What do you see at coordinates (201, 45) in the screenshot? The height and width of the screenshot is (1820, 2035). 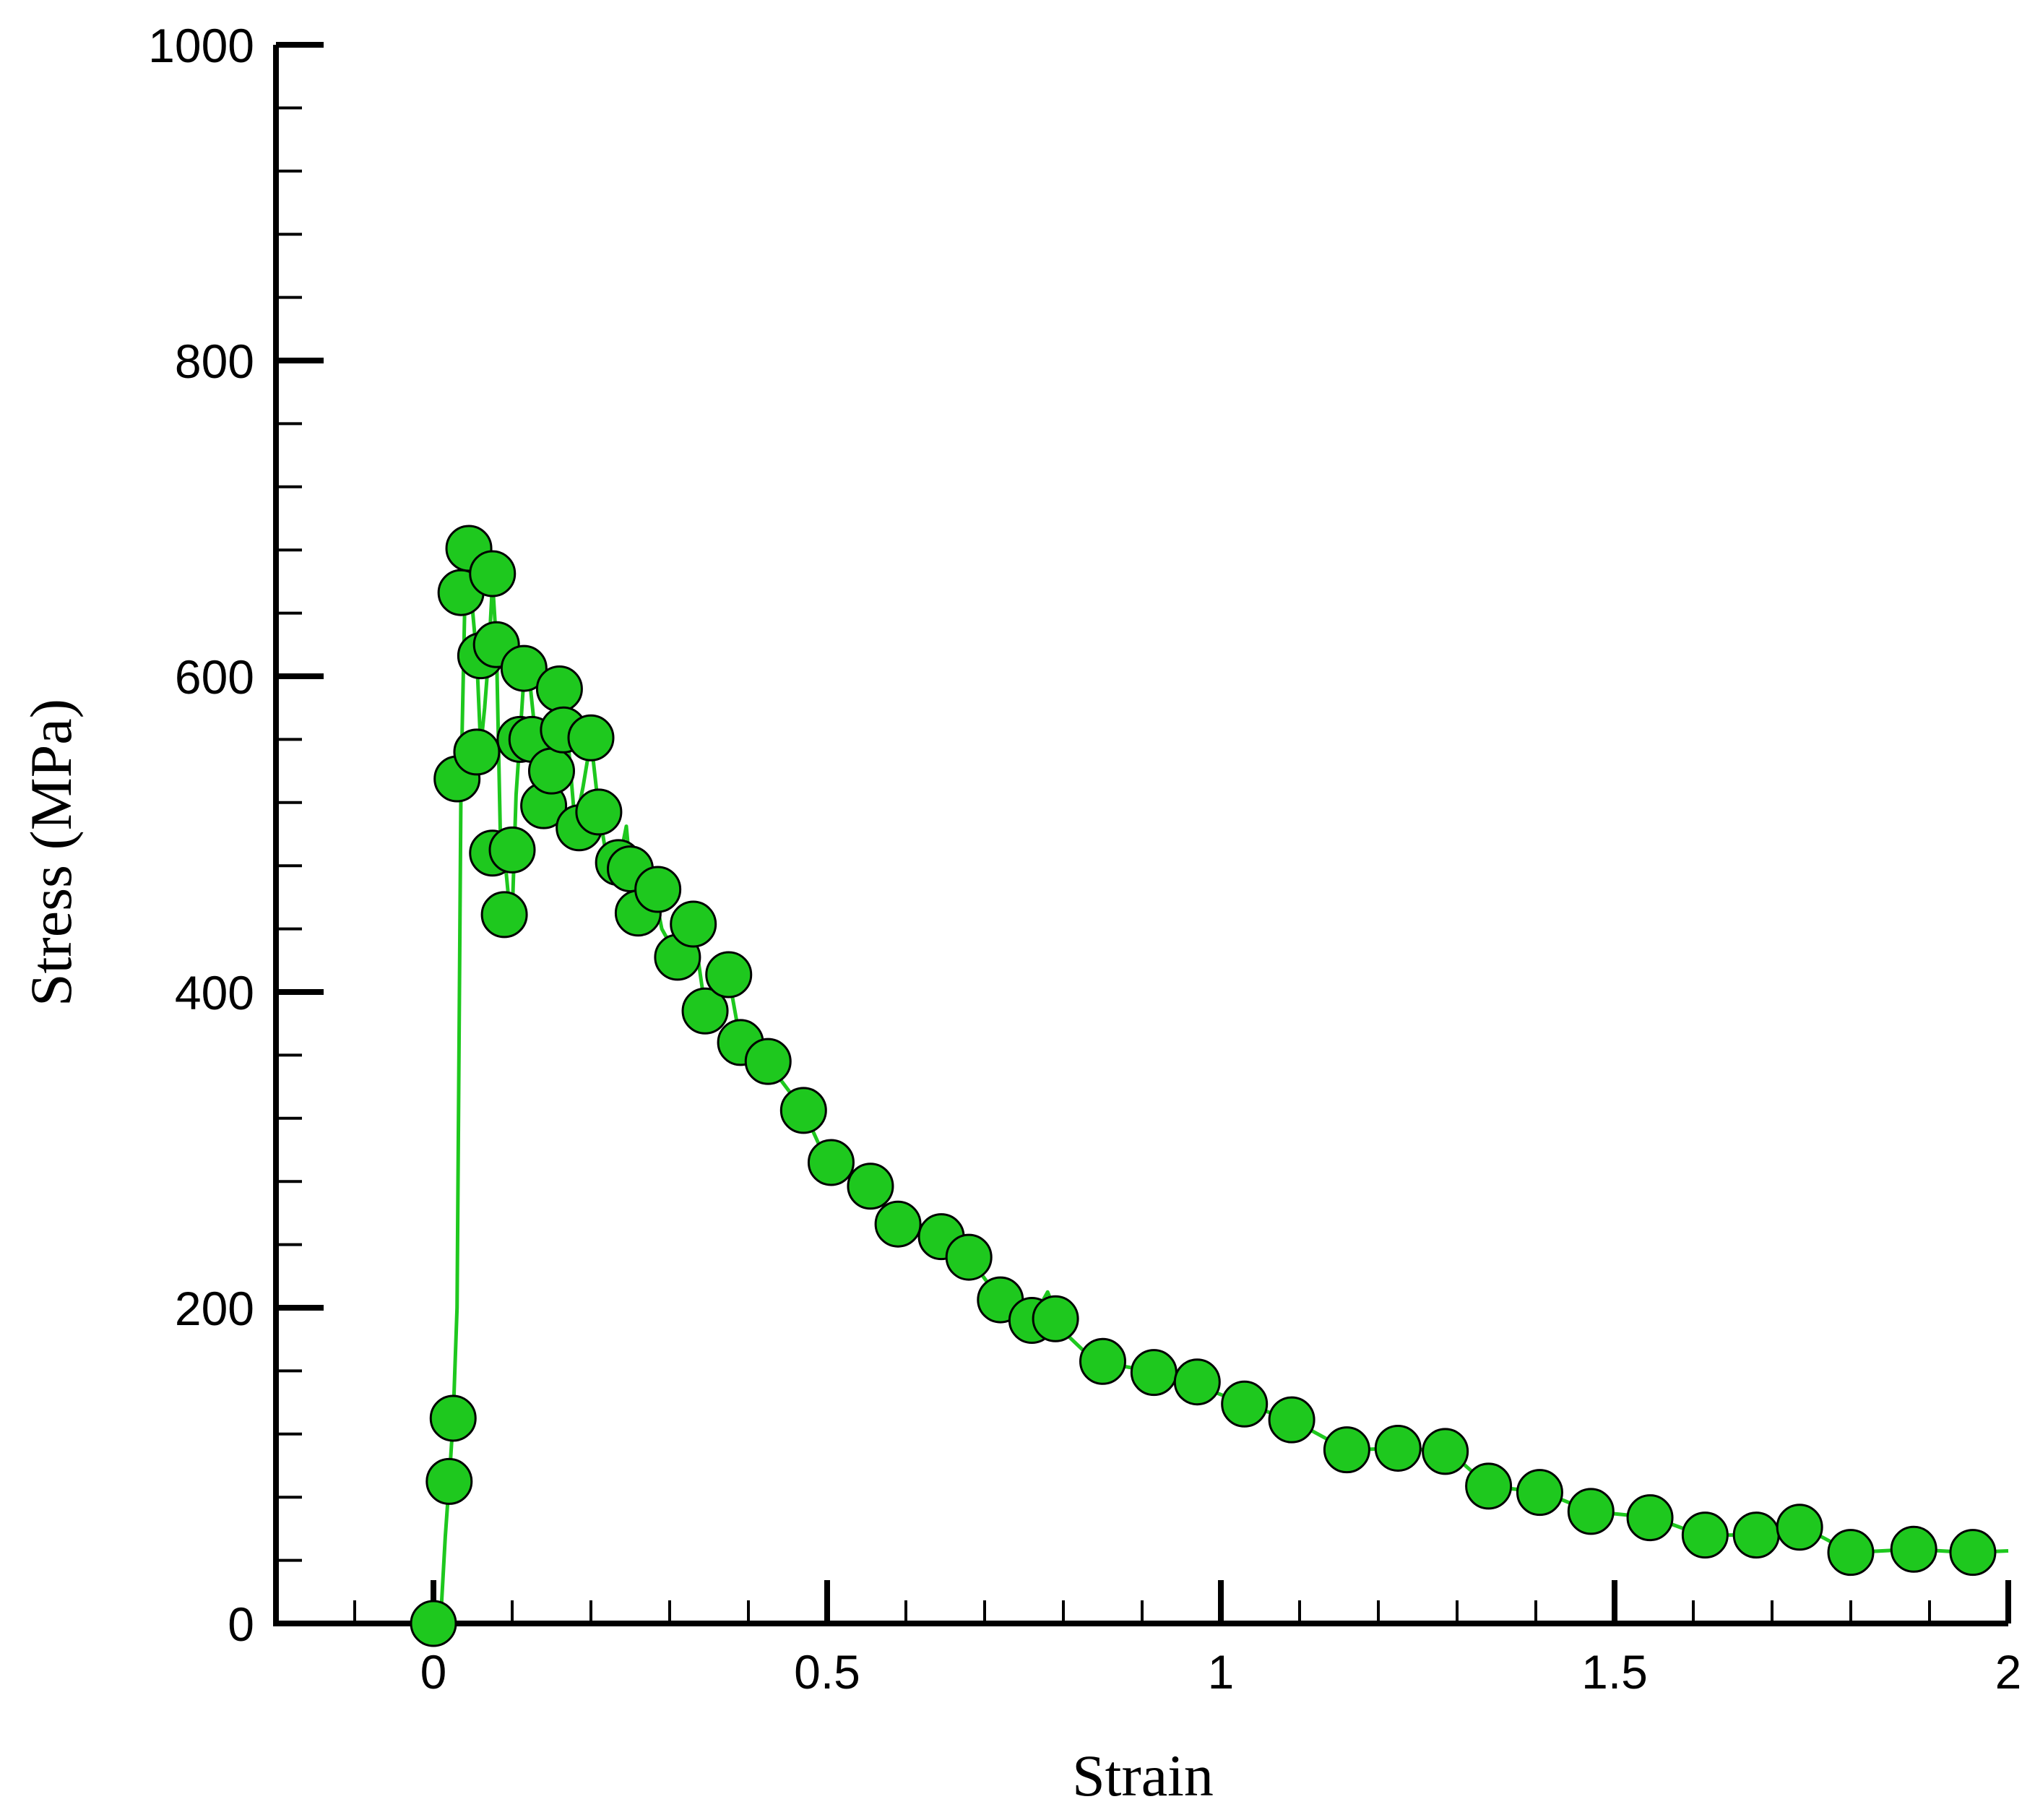 I see `y-tick-label: 1000` at bounding box center [201, 45].